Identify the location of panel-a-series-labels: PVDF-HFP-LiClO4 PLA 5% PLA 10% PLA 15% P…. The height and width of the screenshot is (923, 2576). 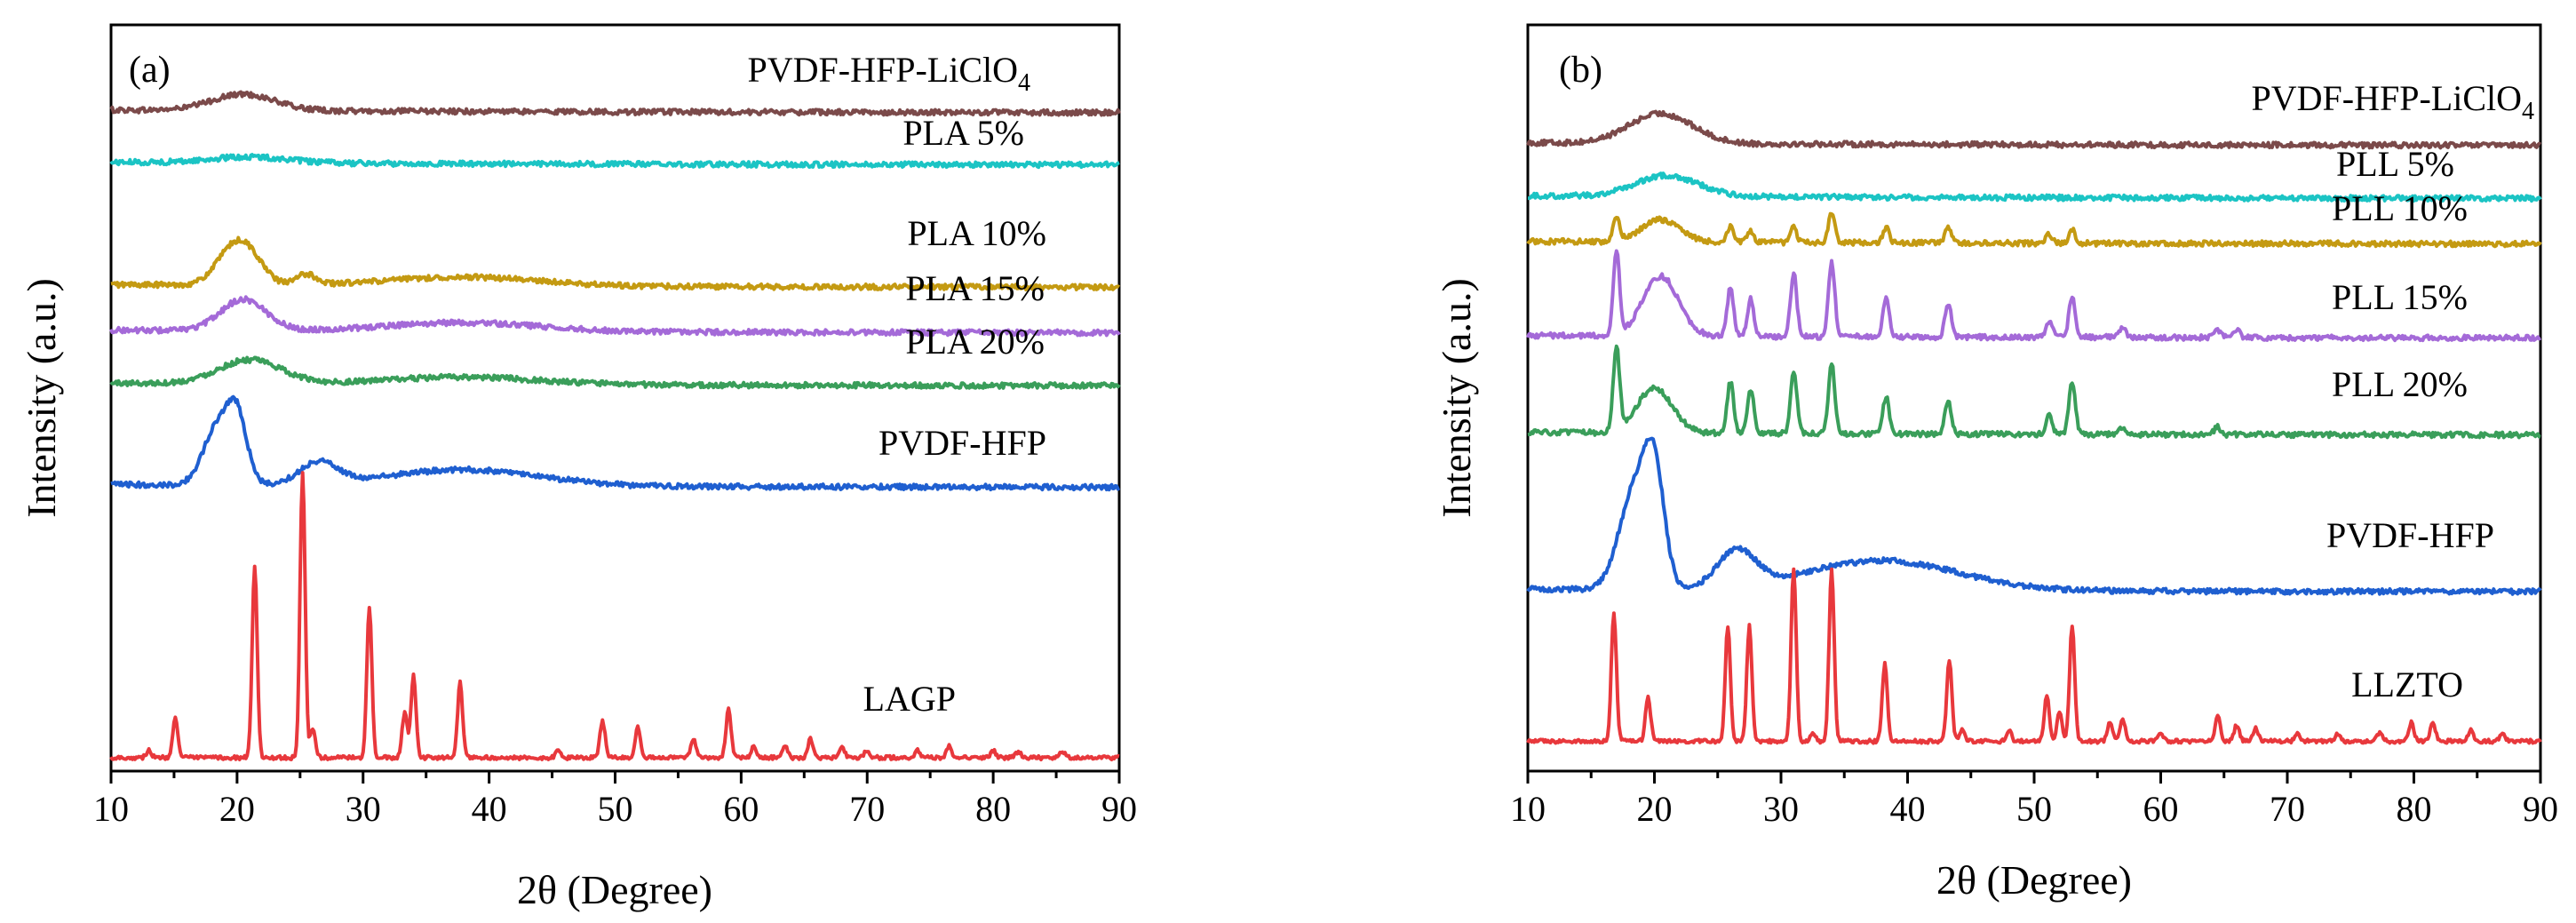
(896, 384).